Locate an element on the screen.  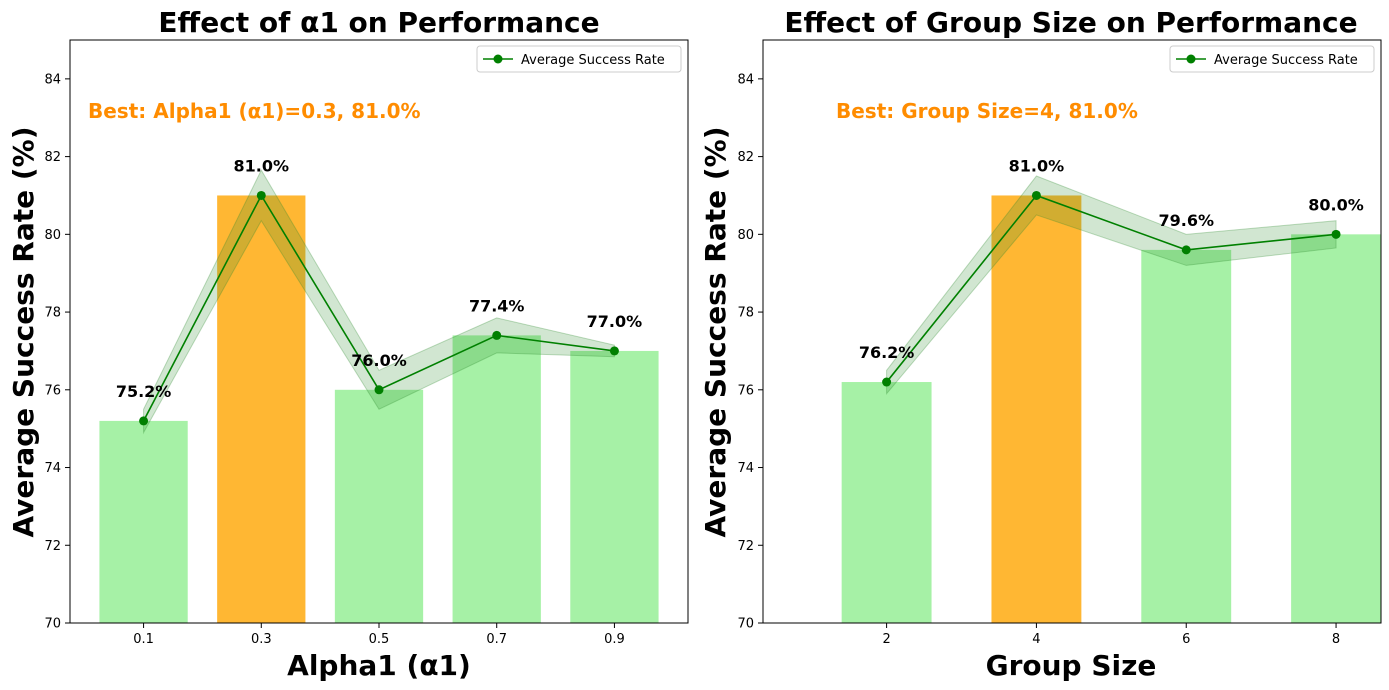
x-tick-label: 4 is located at coordinates (1036, 639).